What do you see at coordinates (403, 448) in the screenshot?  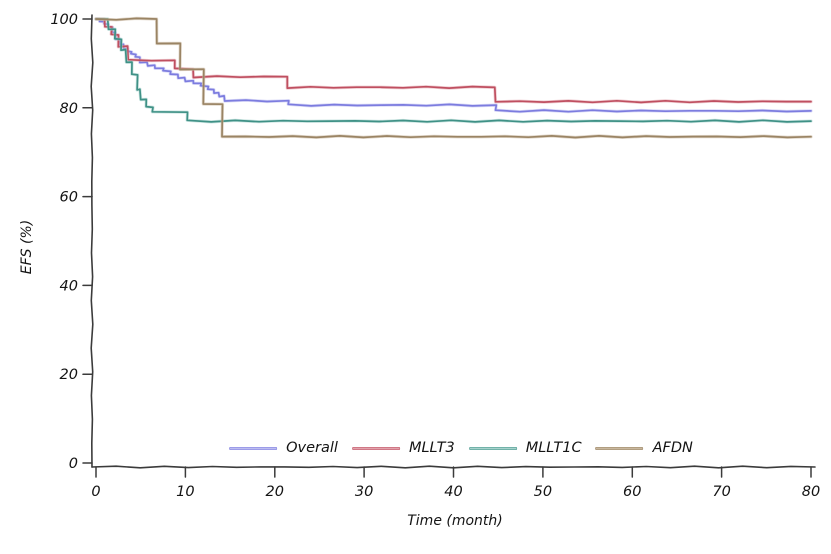 I see `legend-item-mllt3: MLLT3` at bounding box center [403, 448].